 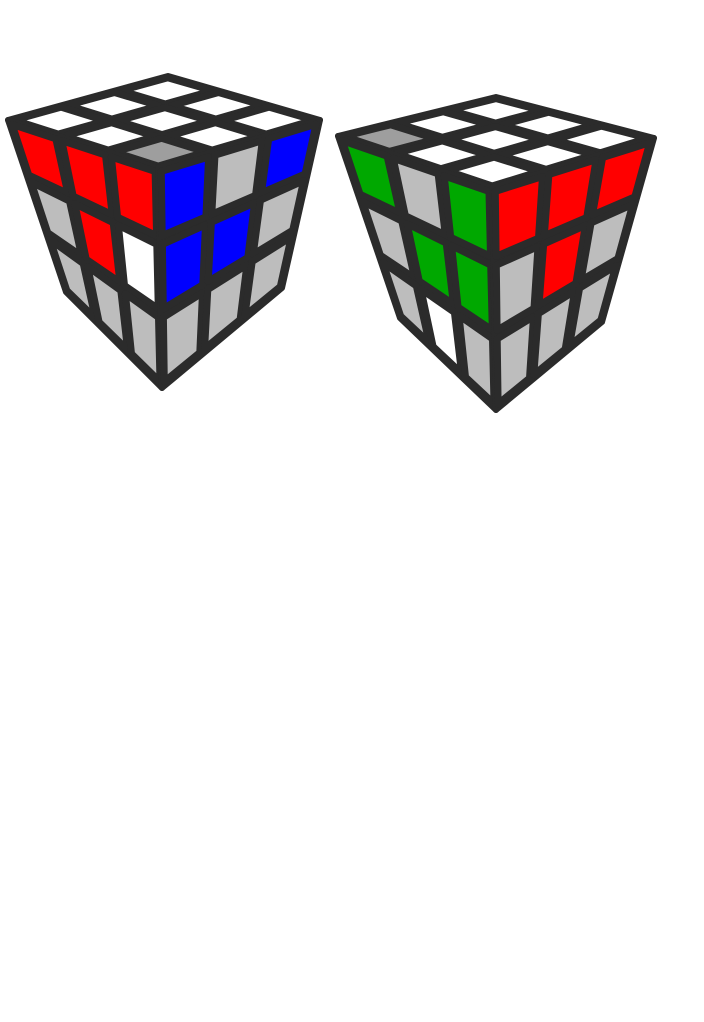 I want to click on cube-left-left-sticker-grey, so click(x=56, y=219).